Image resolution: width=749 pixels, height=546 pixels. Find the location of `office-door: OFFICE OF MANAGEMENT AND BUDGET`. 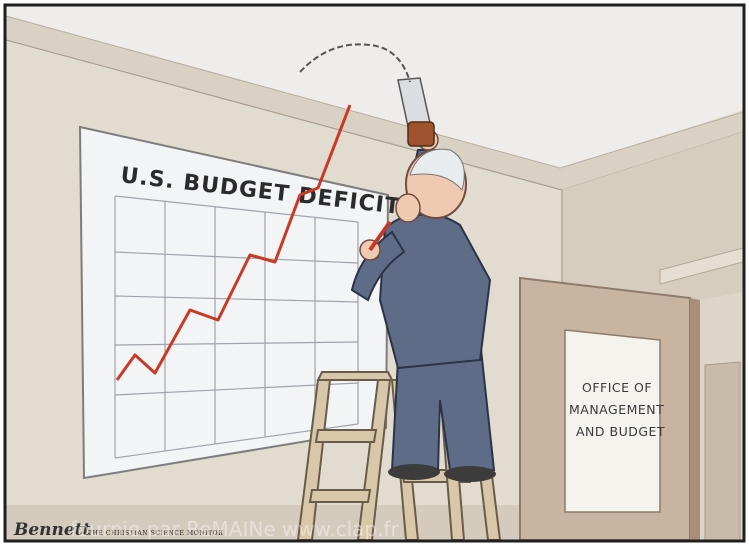

office-door: OFFICE OF MANAGEMENT AND BUDGET is located at coordinates (631, 408).